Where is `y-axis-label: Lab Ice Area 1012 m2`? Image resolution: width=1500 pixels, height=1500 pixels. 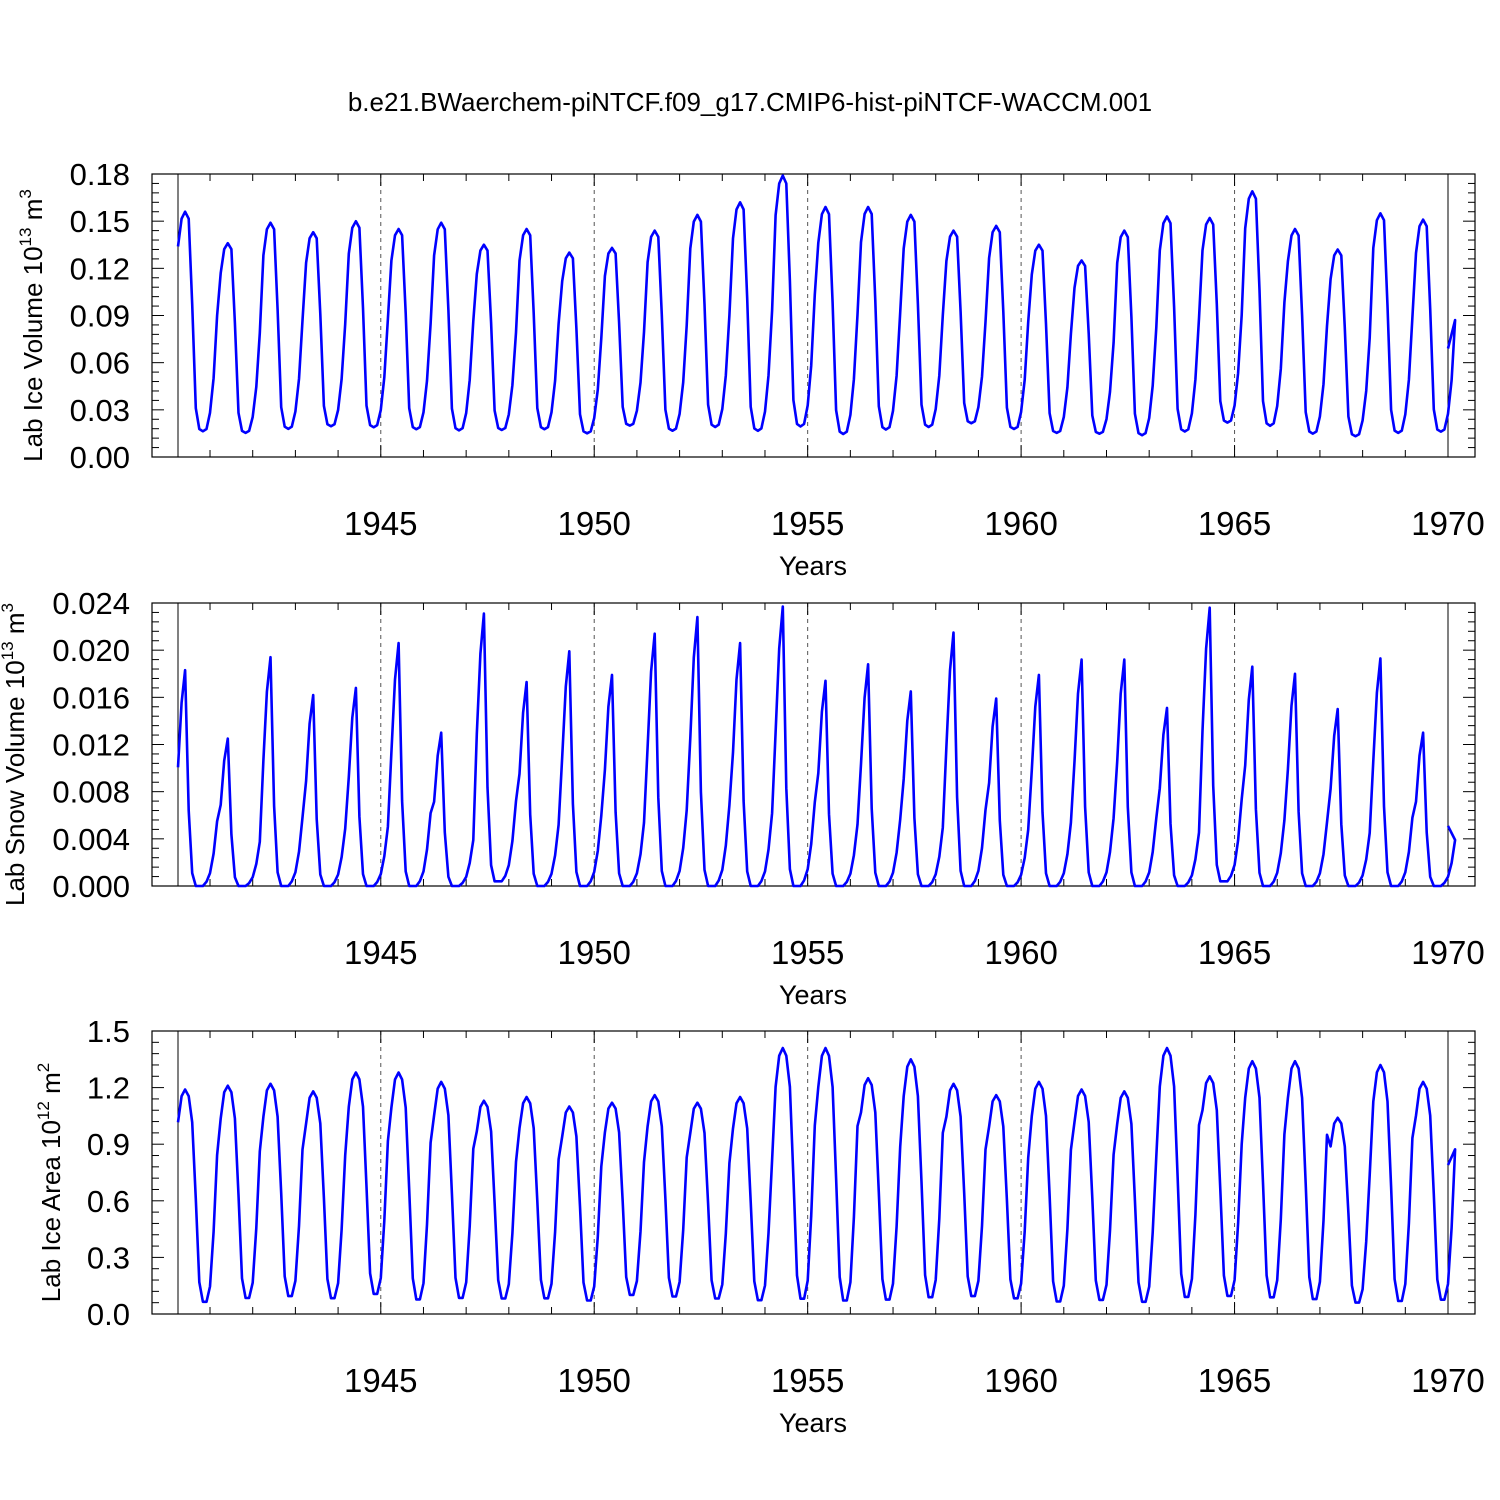
y-axis-label: Lab Ice Area 1012 m2 is located at coordinates (50, 1182).